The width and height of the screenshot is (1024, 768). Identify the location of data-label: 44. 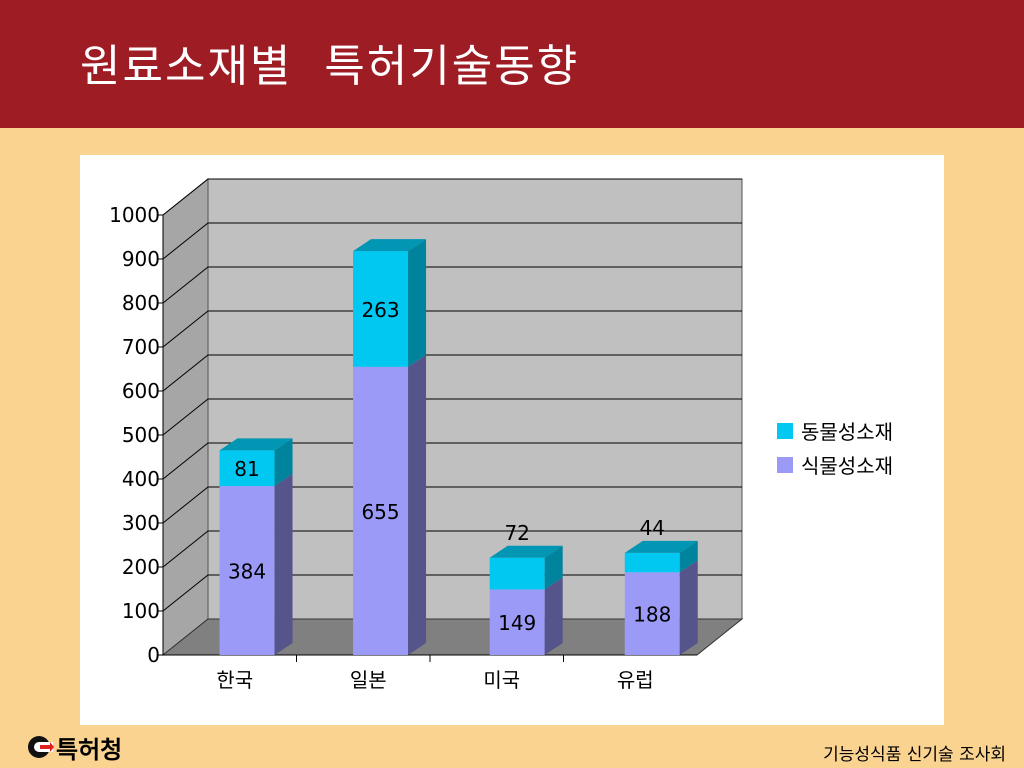
(652, 528).